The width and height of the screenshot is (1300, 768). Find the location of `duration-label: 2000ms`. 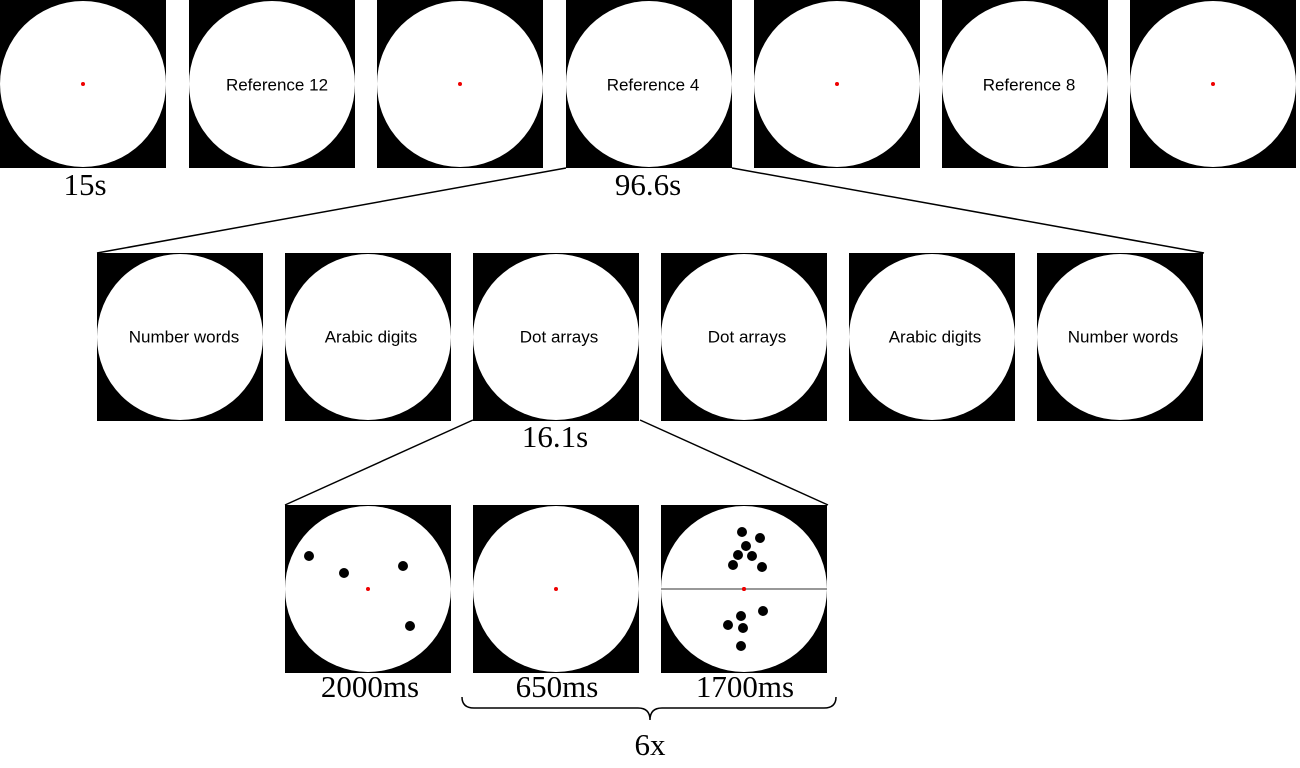

duration-label: 2000ms is located at coordinates (370, 686).